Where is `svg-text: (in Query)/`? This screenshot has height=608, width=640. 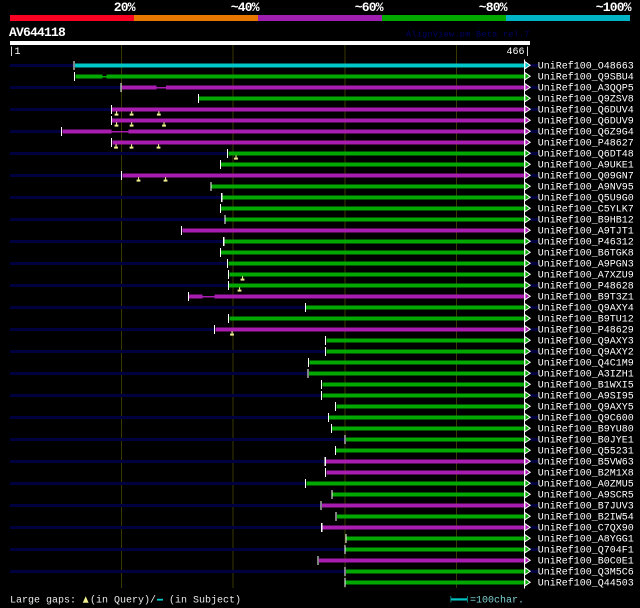 svg-text: (in Query)/ is located at coordinates (123, 601).